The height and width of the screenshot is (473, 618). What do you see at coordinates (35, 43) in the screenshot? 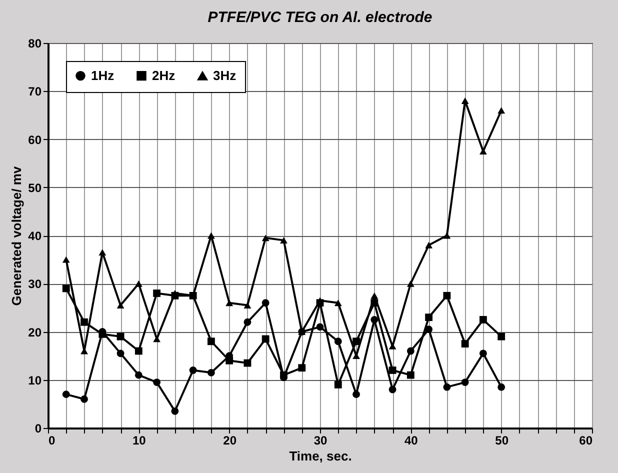
I see `y-tick-label: 80` at bounding box center [35, 43].